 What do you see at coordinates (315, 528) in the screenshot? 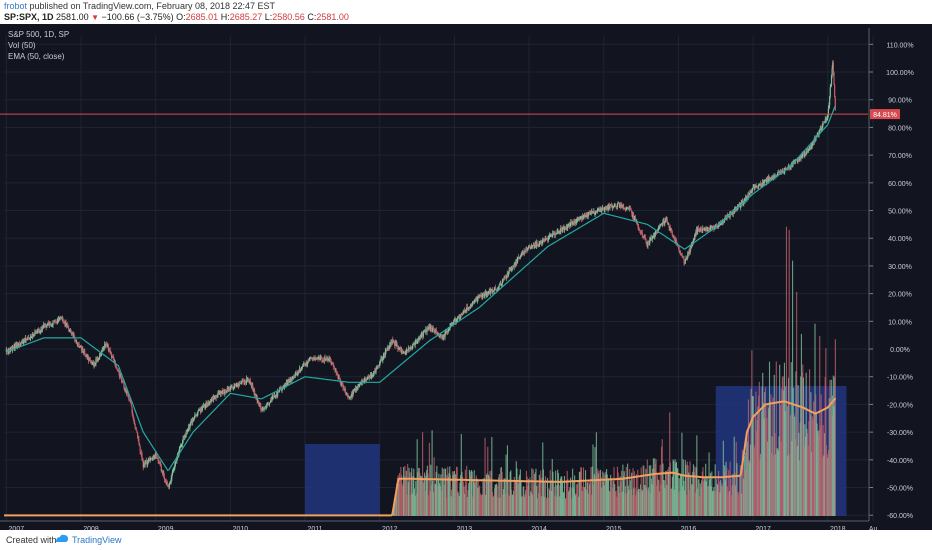
I see `x-tick-label: 2011` at bounding box center [315, 528].